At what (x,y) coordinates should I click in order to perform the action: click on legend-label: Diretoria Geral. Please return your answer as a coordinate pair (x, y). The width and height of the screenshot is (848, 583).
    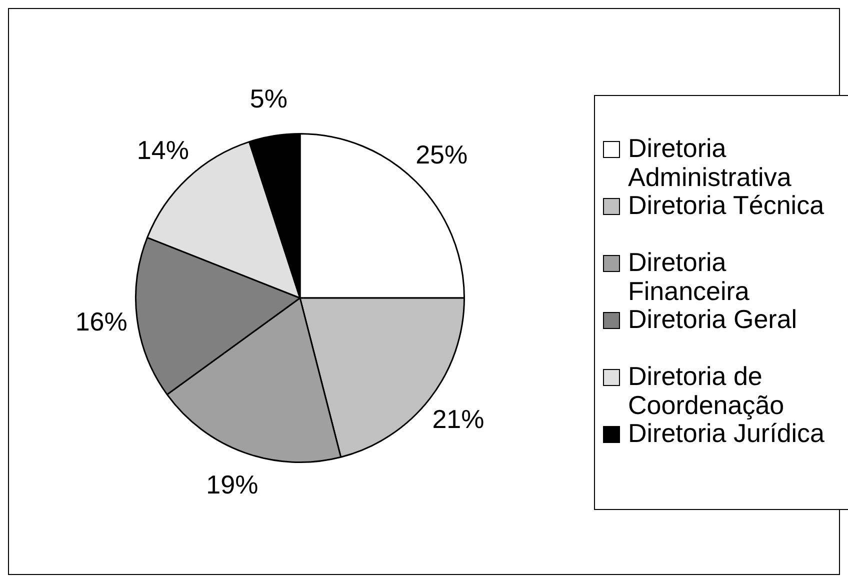
    Looking at the image, I should click on (713, 319).